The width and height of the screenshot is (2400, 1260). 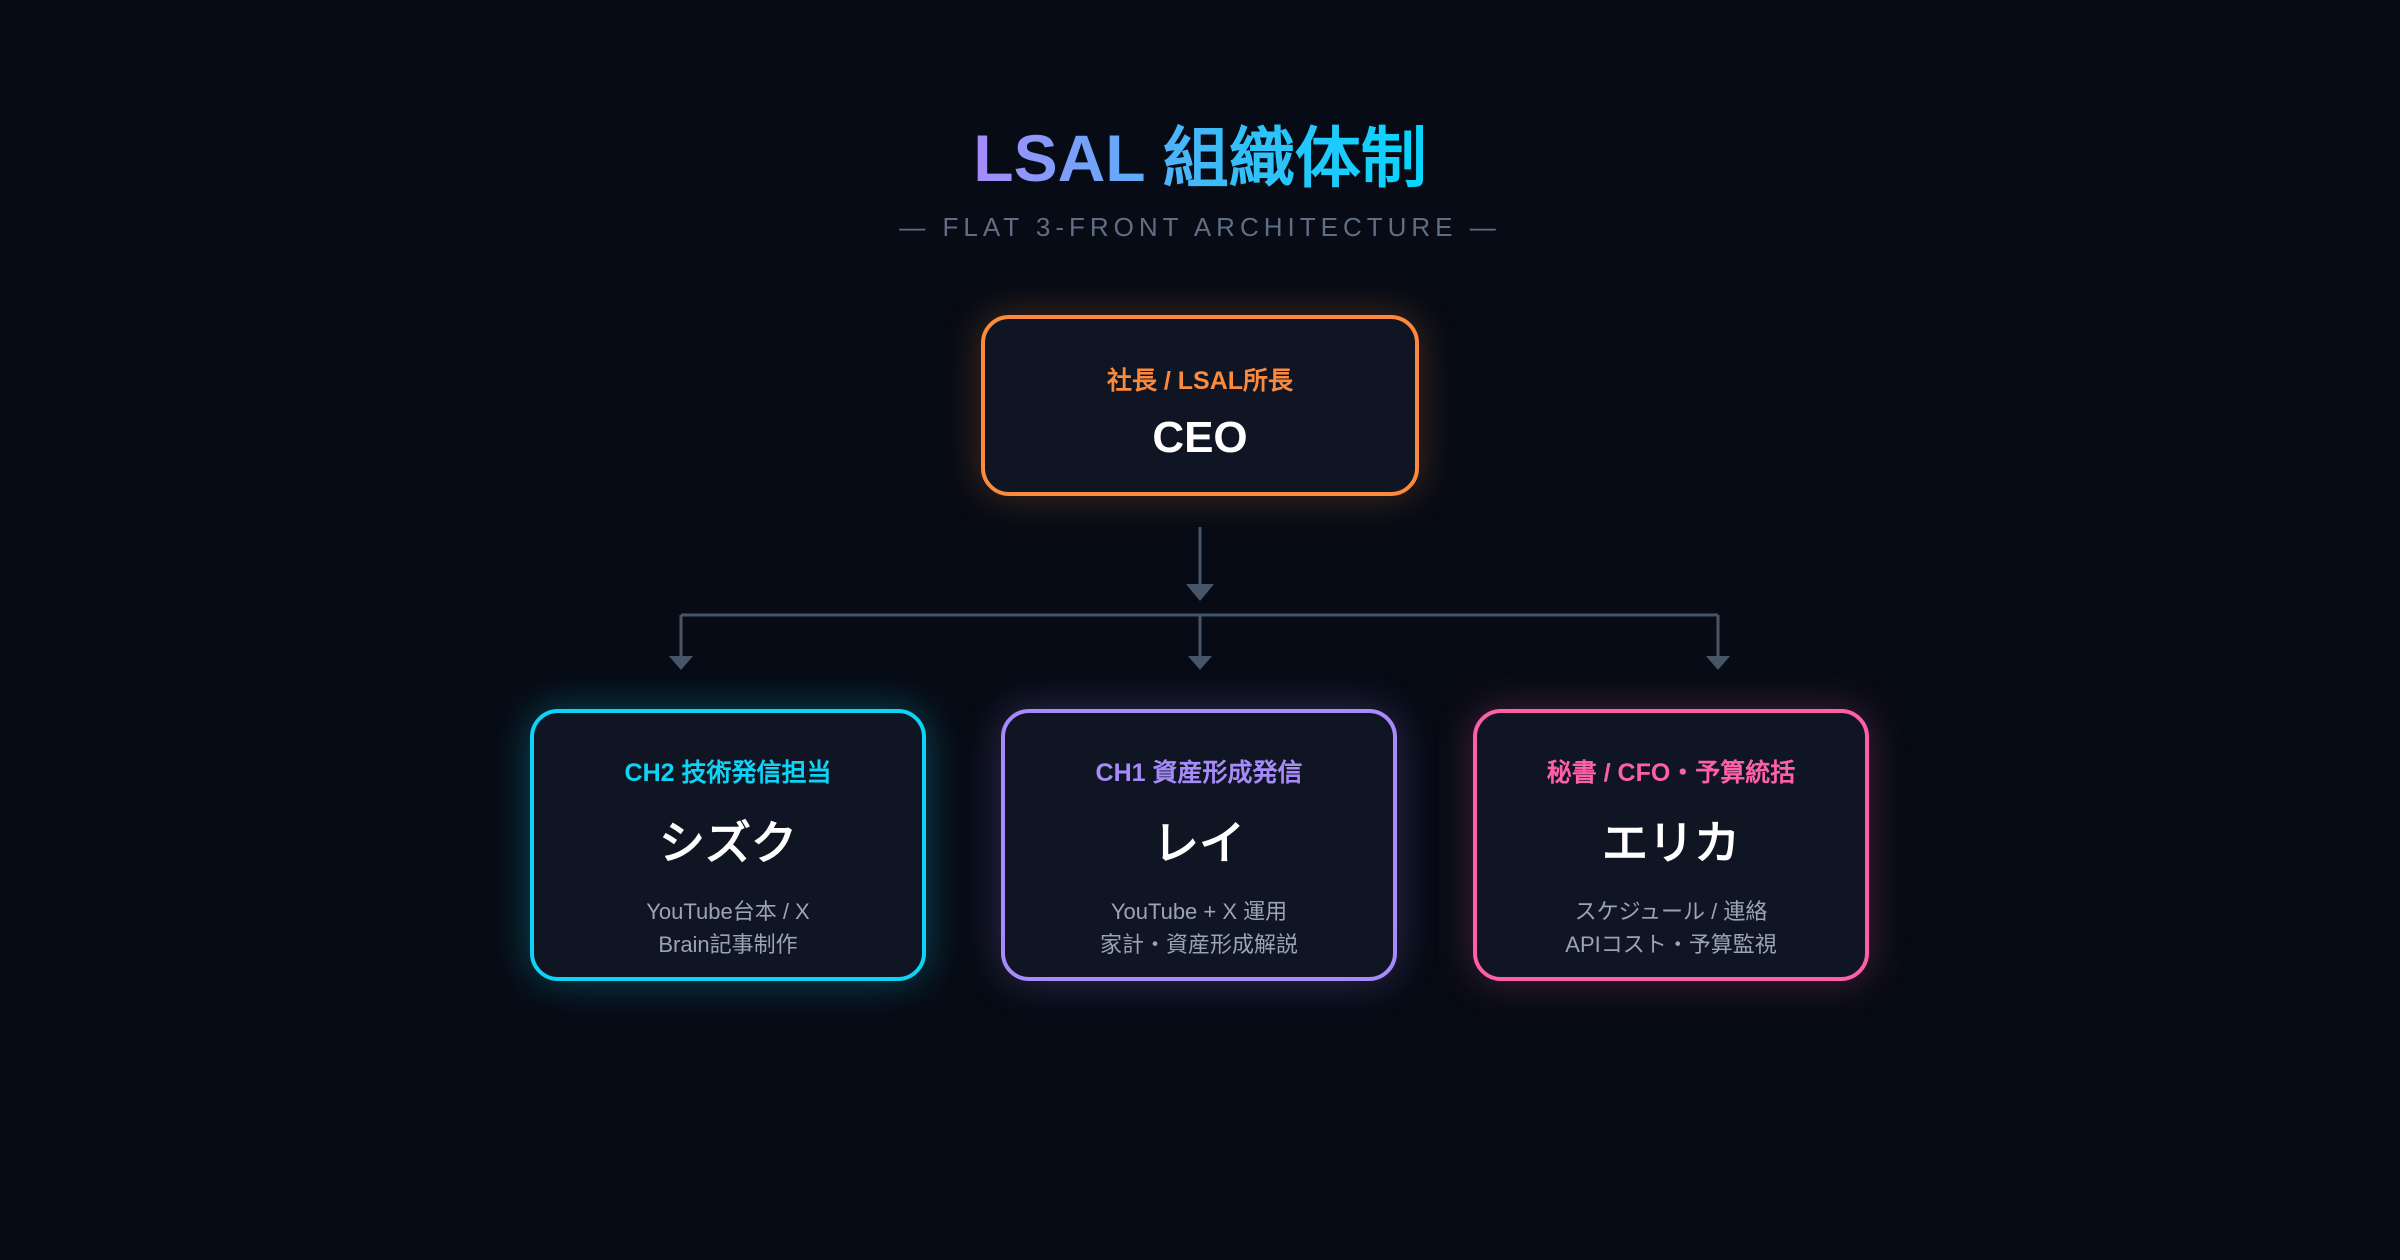 I want to click on member-desc-line: YouTube台本 / X, so click(x=728, y=911).